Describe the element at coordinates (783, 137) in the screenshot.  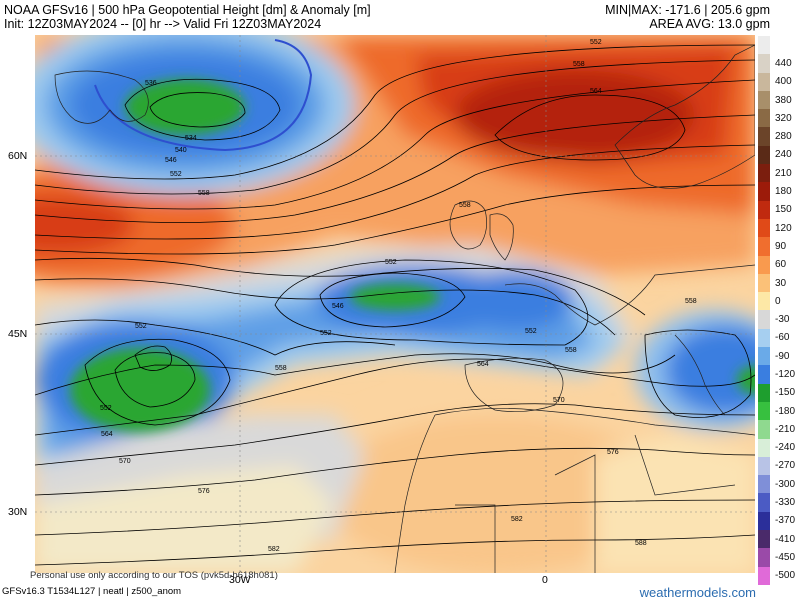
I see `colorbar-label: 280` at that location.